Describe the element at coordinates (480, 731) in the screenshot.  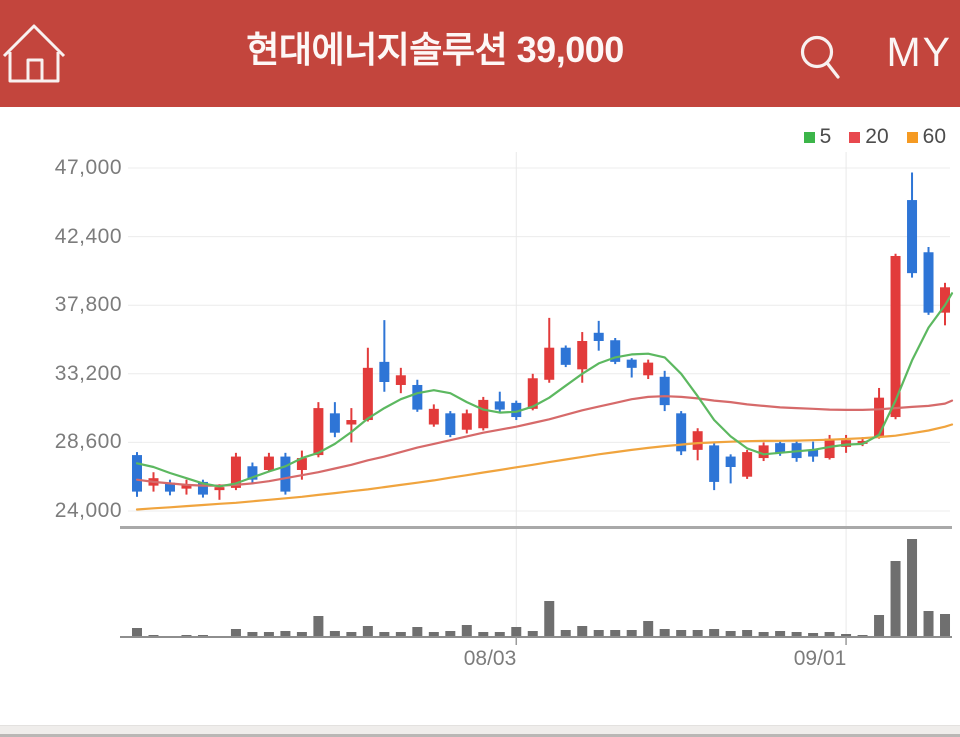
I see `bottom-panel-edge` at that location.